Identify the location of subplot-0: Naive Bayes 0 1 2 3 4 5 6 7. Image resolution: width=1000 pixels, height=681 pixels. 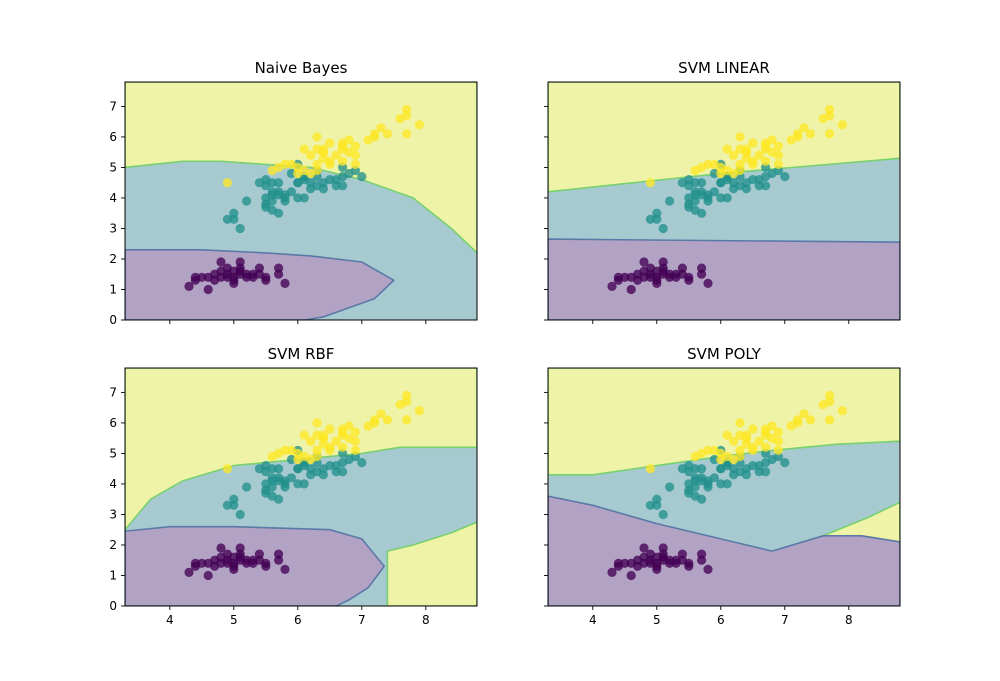
(293, 193).